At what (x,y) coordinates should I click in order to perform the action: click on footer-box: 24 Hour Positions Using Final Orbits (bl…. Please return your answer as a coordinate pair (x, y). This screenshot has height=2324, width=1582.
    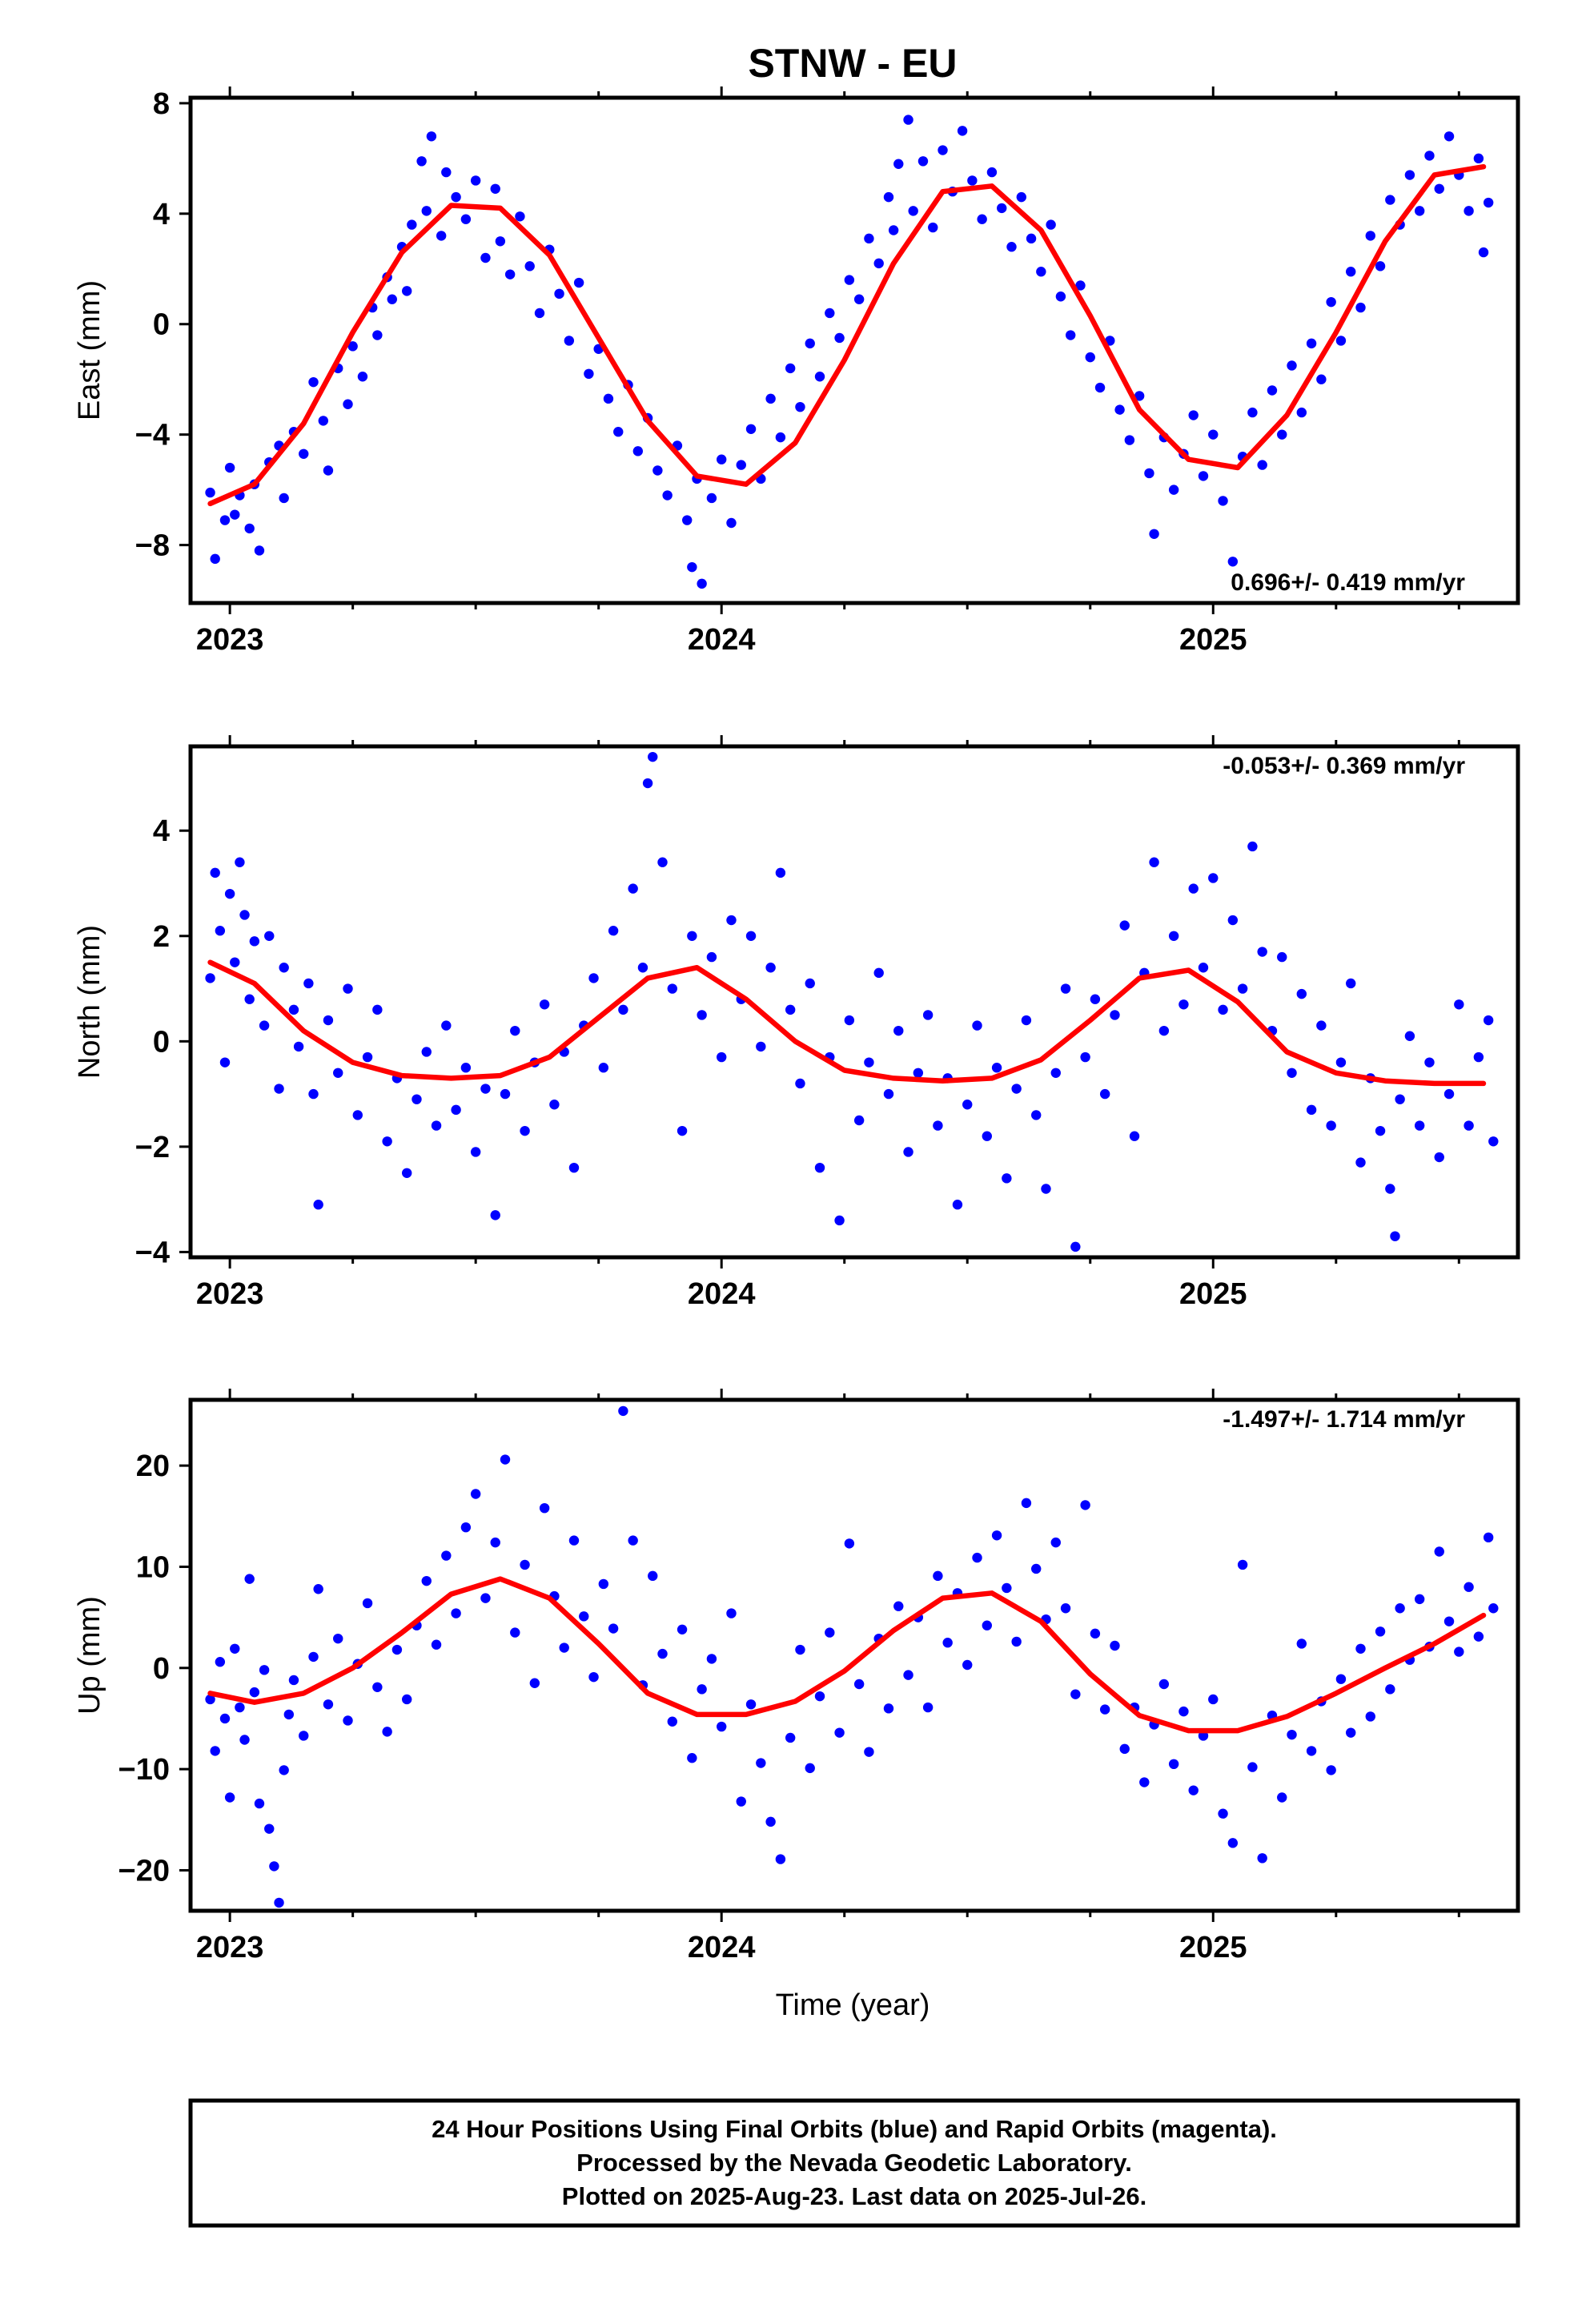
    Looking at the image, I should click on (854, 2163).